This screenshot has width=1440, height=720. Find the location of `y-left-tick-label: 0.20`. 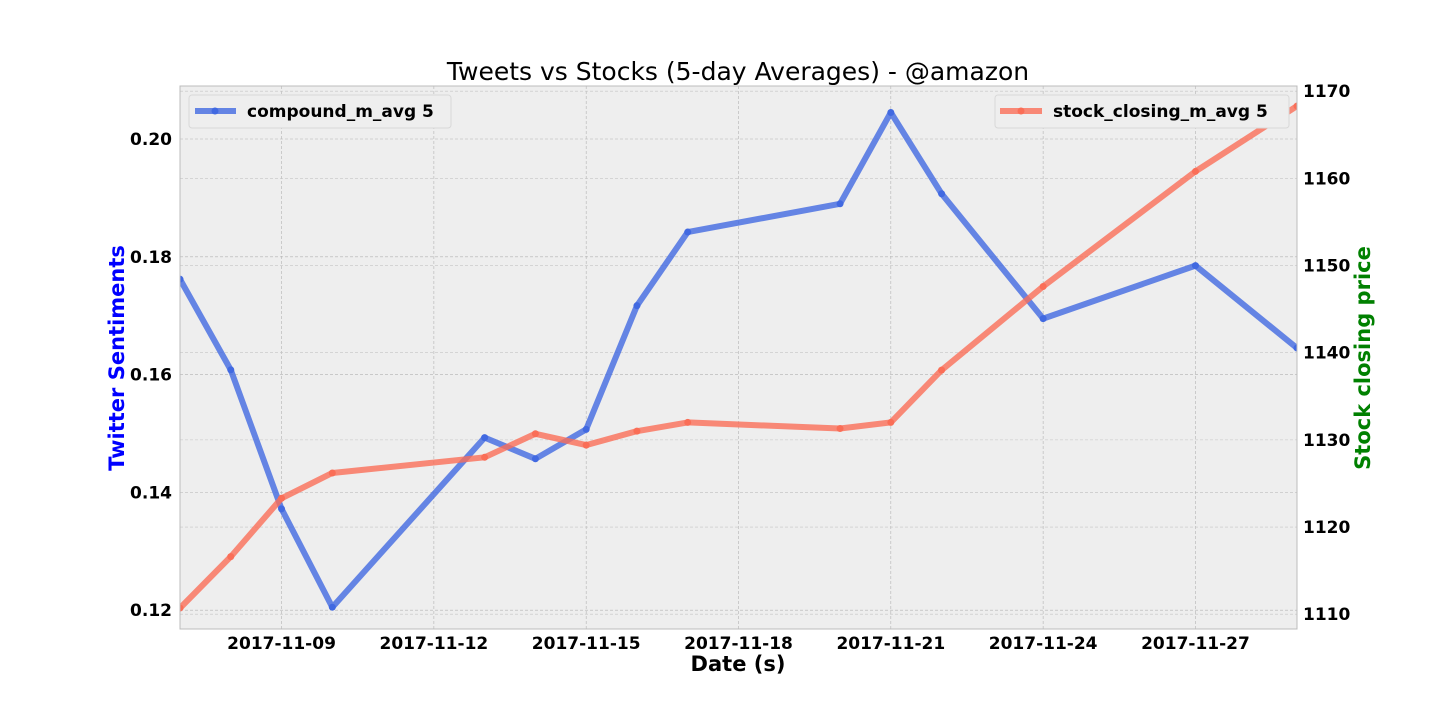

y-left-tick-label: 0.20 is located at coordinates (151, 140).